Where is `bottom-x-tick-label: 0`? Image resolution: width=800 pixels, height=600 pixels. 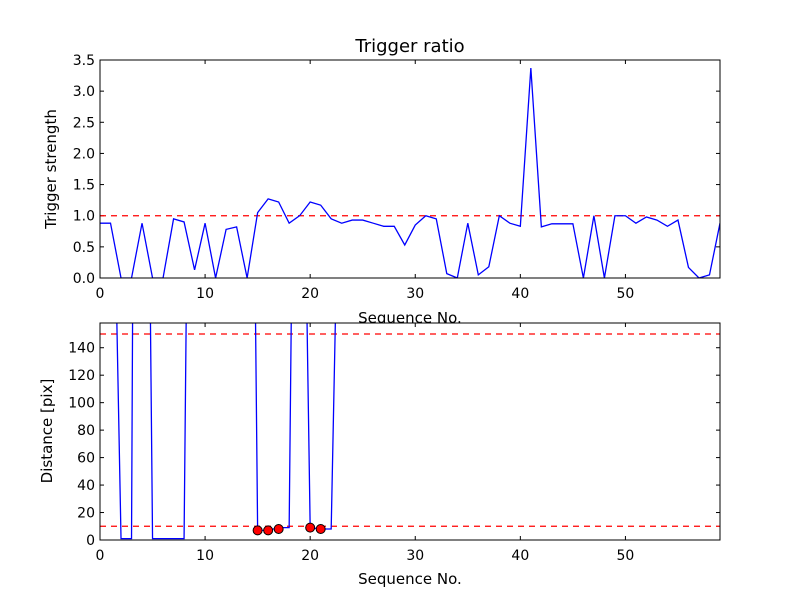
bottom-x-tick-label: 0 is located at coordinates (100, 556).